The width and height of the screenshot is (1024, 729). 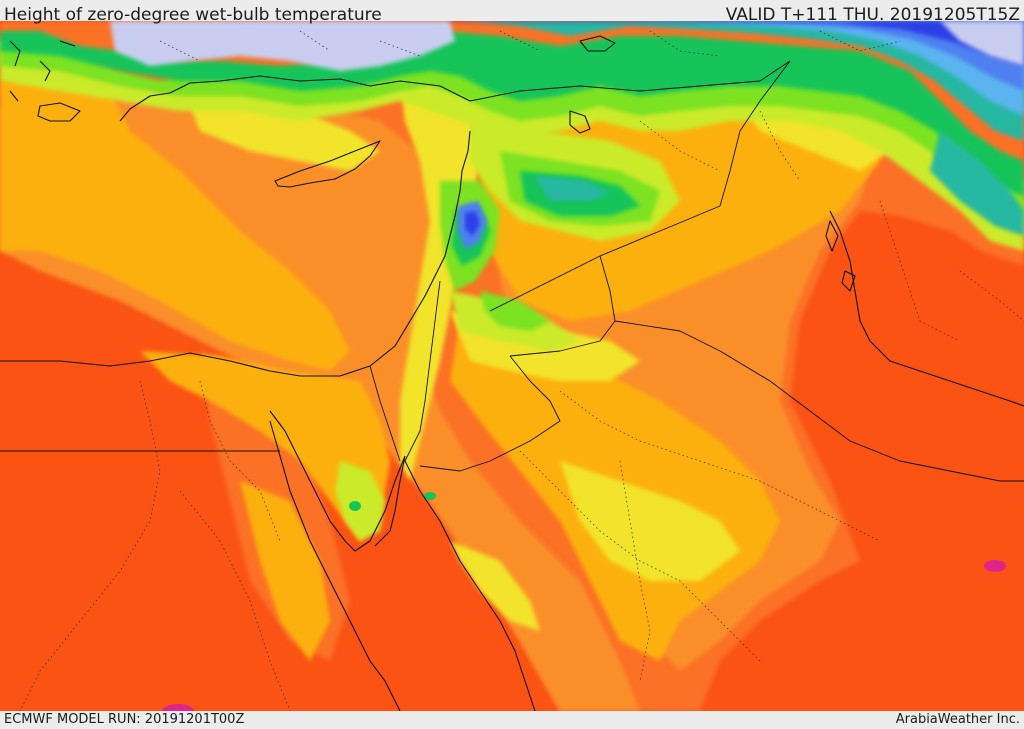 I want to click on green-spot-aqaba, so click(x=430, y=496).